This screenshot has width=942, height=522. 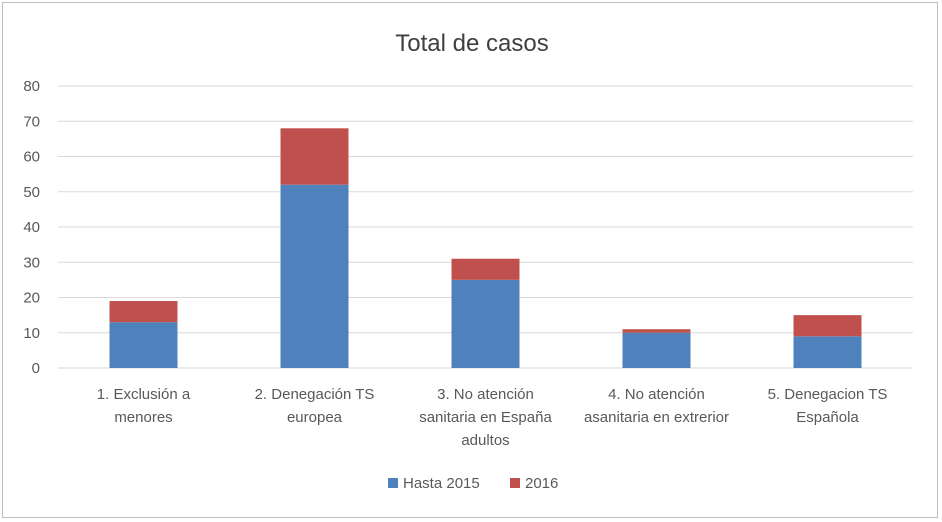 I want to click on x-category-label-1-line-1: 1. Exclusión a, so click(x=144, y=394).